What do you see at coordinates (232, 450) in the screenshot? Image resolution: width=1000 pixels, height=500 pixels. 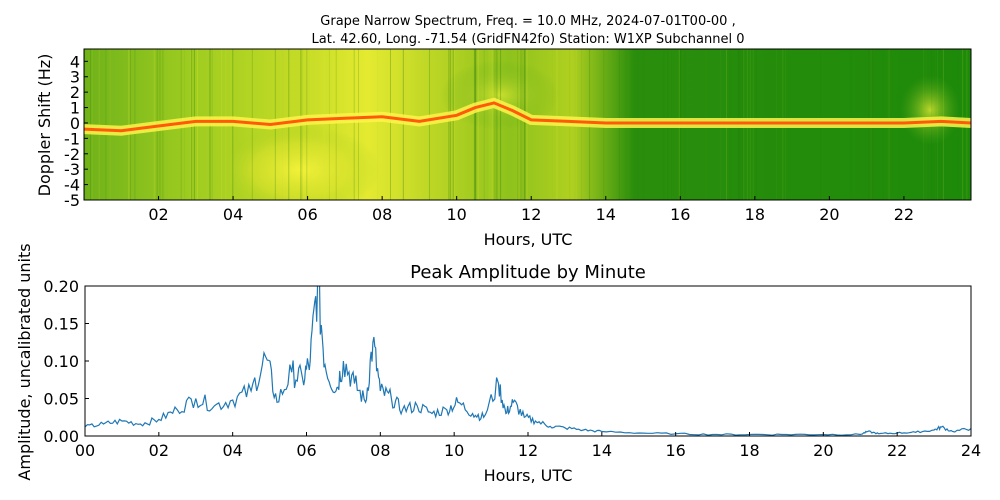 I see `amplitude-x-tick-label: 04` at bounding box center [232, 450].